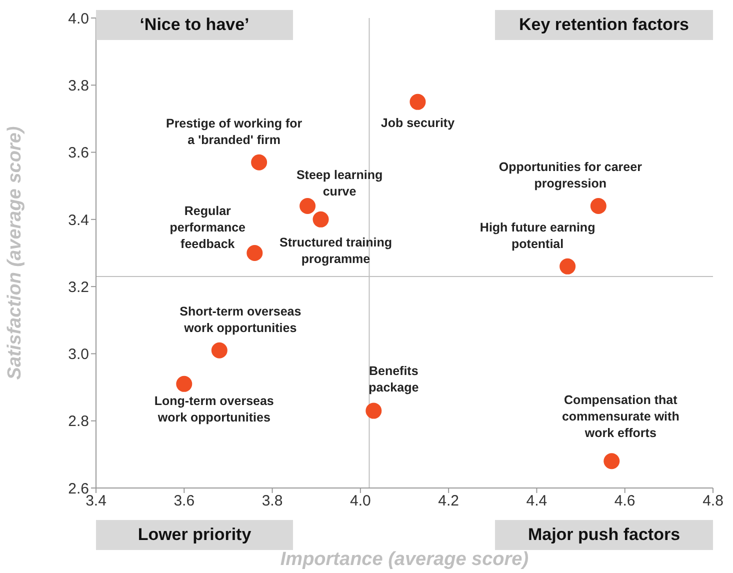 The height and width of the screenshot is (573, 733). What do you see at coordinates (214, 409) in the screenshot?
I see `annotation: Long-term overseas work opportunities` at bounding box center [214, 409].